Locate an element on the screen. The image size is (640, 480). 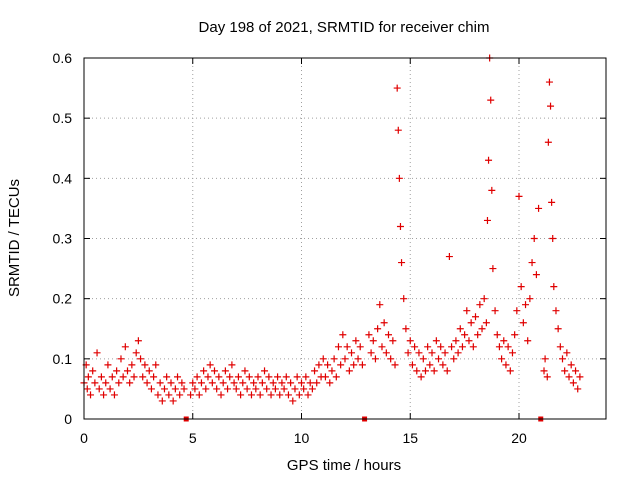
x-axis-label: GPS time / hours is located at coordinates (344, 465).